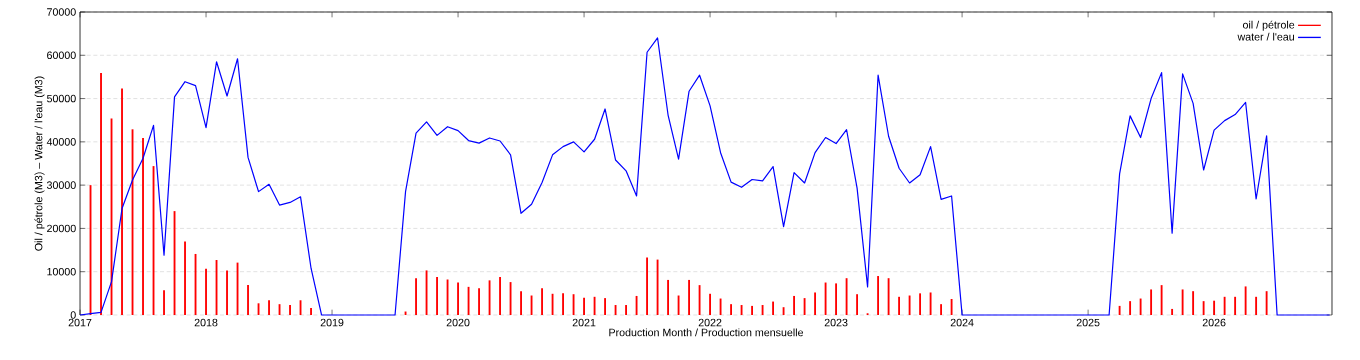  Describe the element at coordinates (61, 98) in the screenshot. I see `y-tick-label: 50000` at that location.